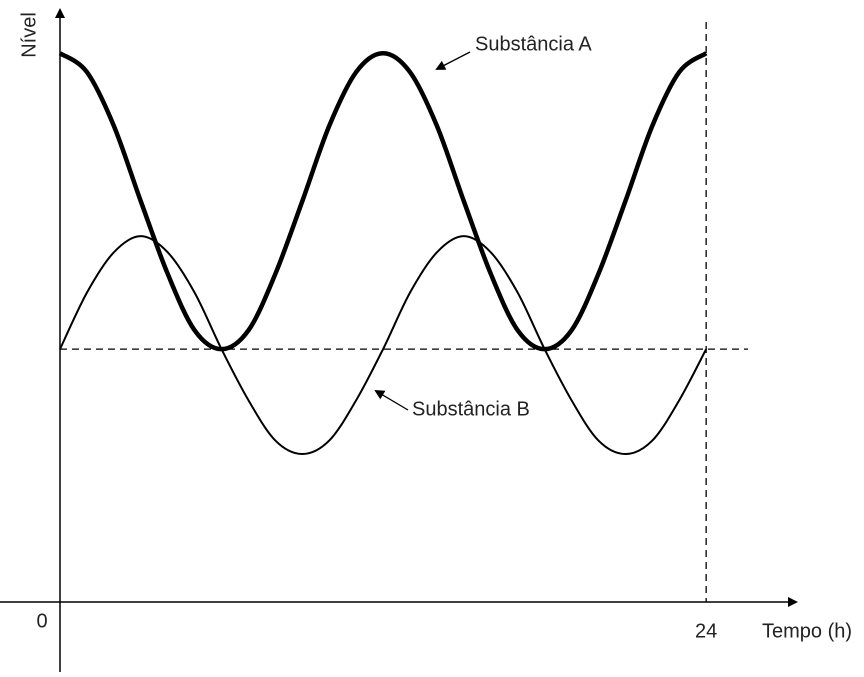 The height and width of the screenshot is (677, 864). What do you see at coordinates (29, 35) in the screenshot?
I see `y-axis-label: Nível` at bounding box center [29, 35].